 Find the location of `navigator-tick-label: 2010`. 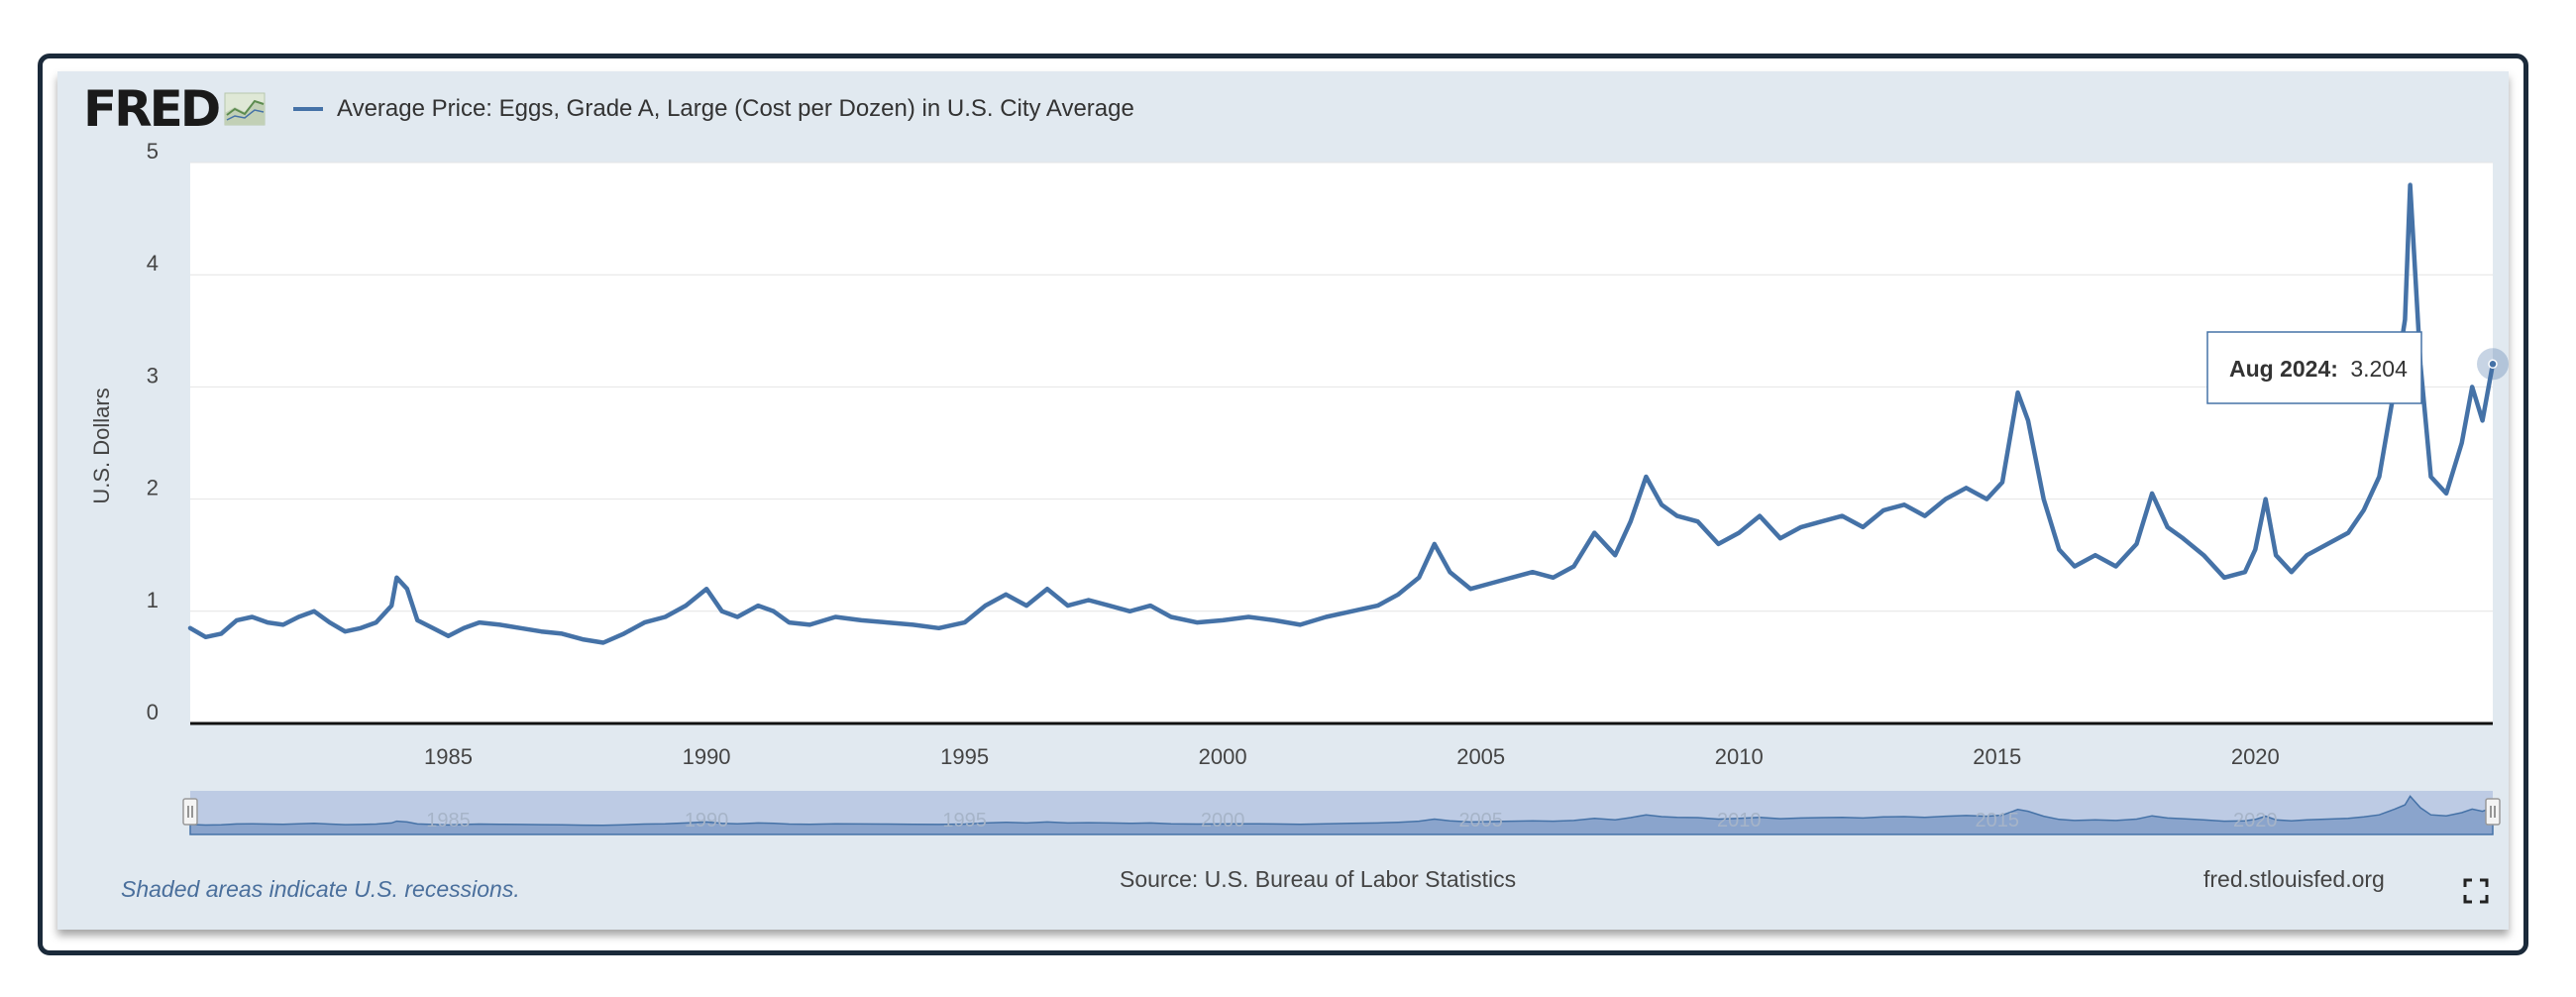

navigator-tick-label: 2010 is located at coordinates (1739, 820).